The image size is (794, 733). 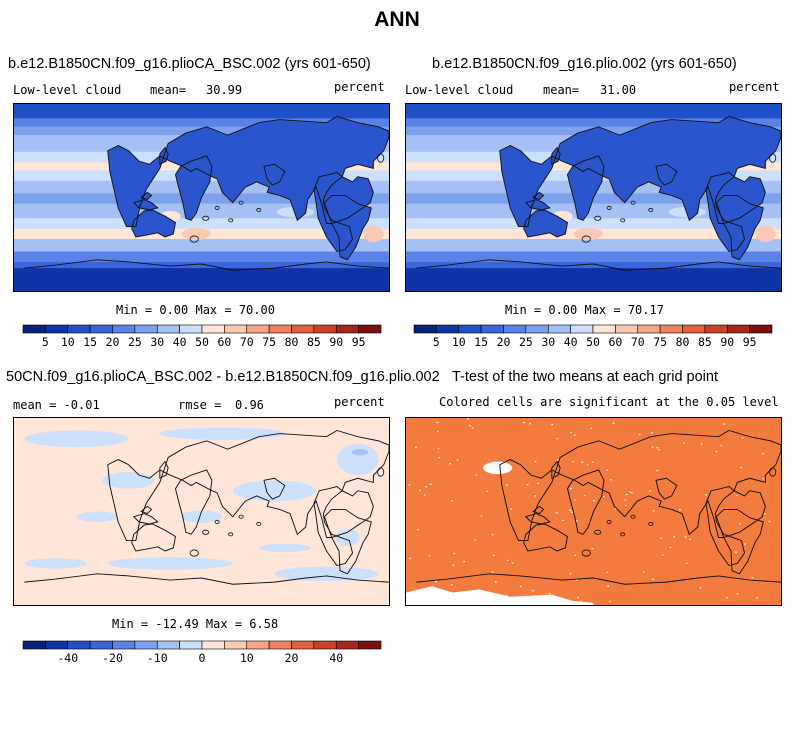 I want to click on panel-3-colorbar-tick-label: 10, so click(x=247, y=657).